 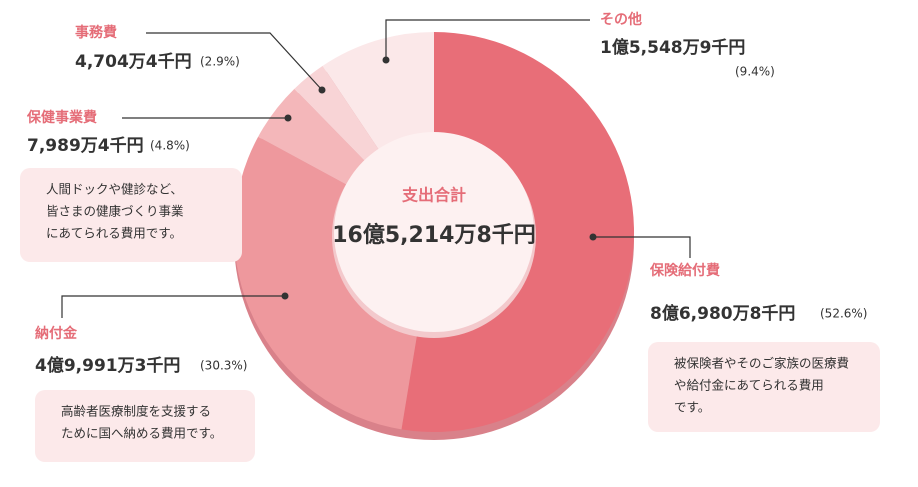 What do you see at coordinates (434, 235) in the screenshot?
I see `center-total: 16億5,214万8千円` at bounding box center [434, 235].